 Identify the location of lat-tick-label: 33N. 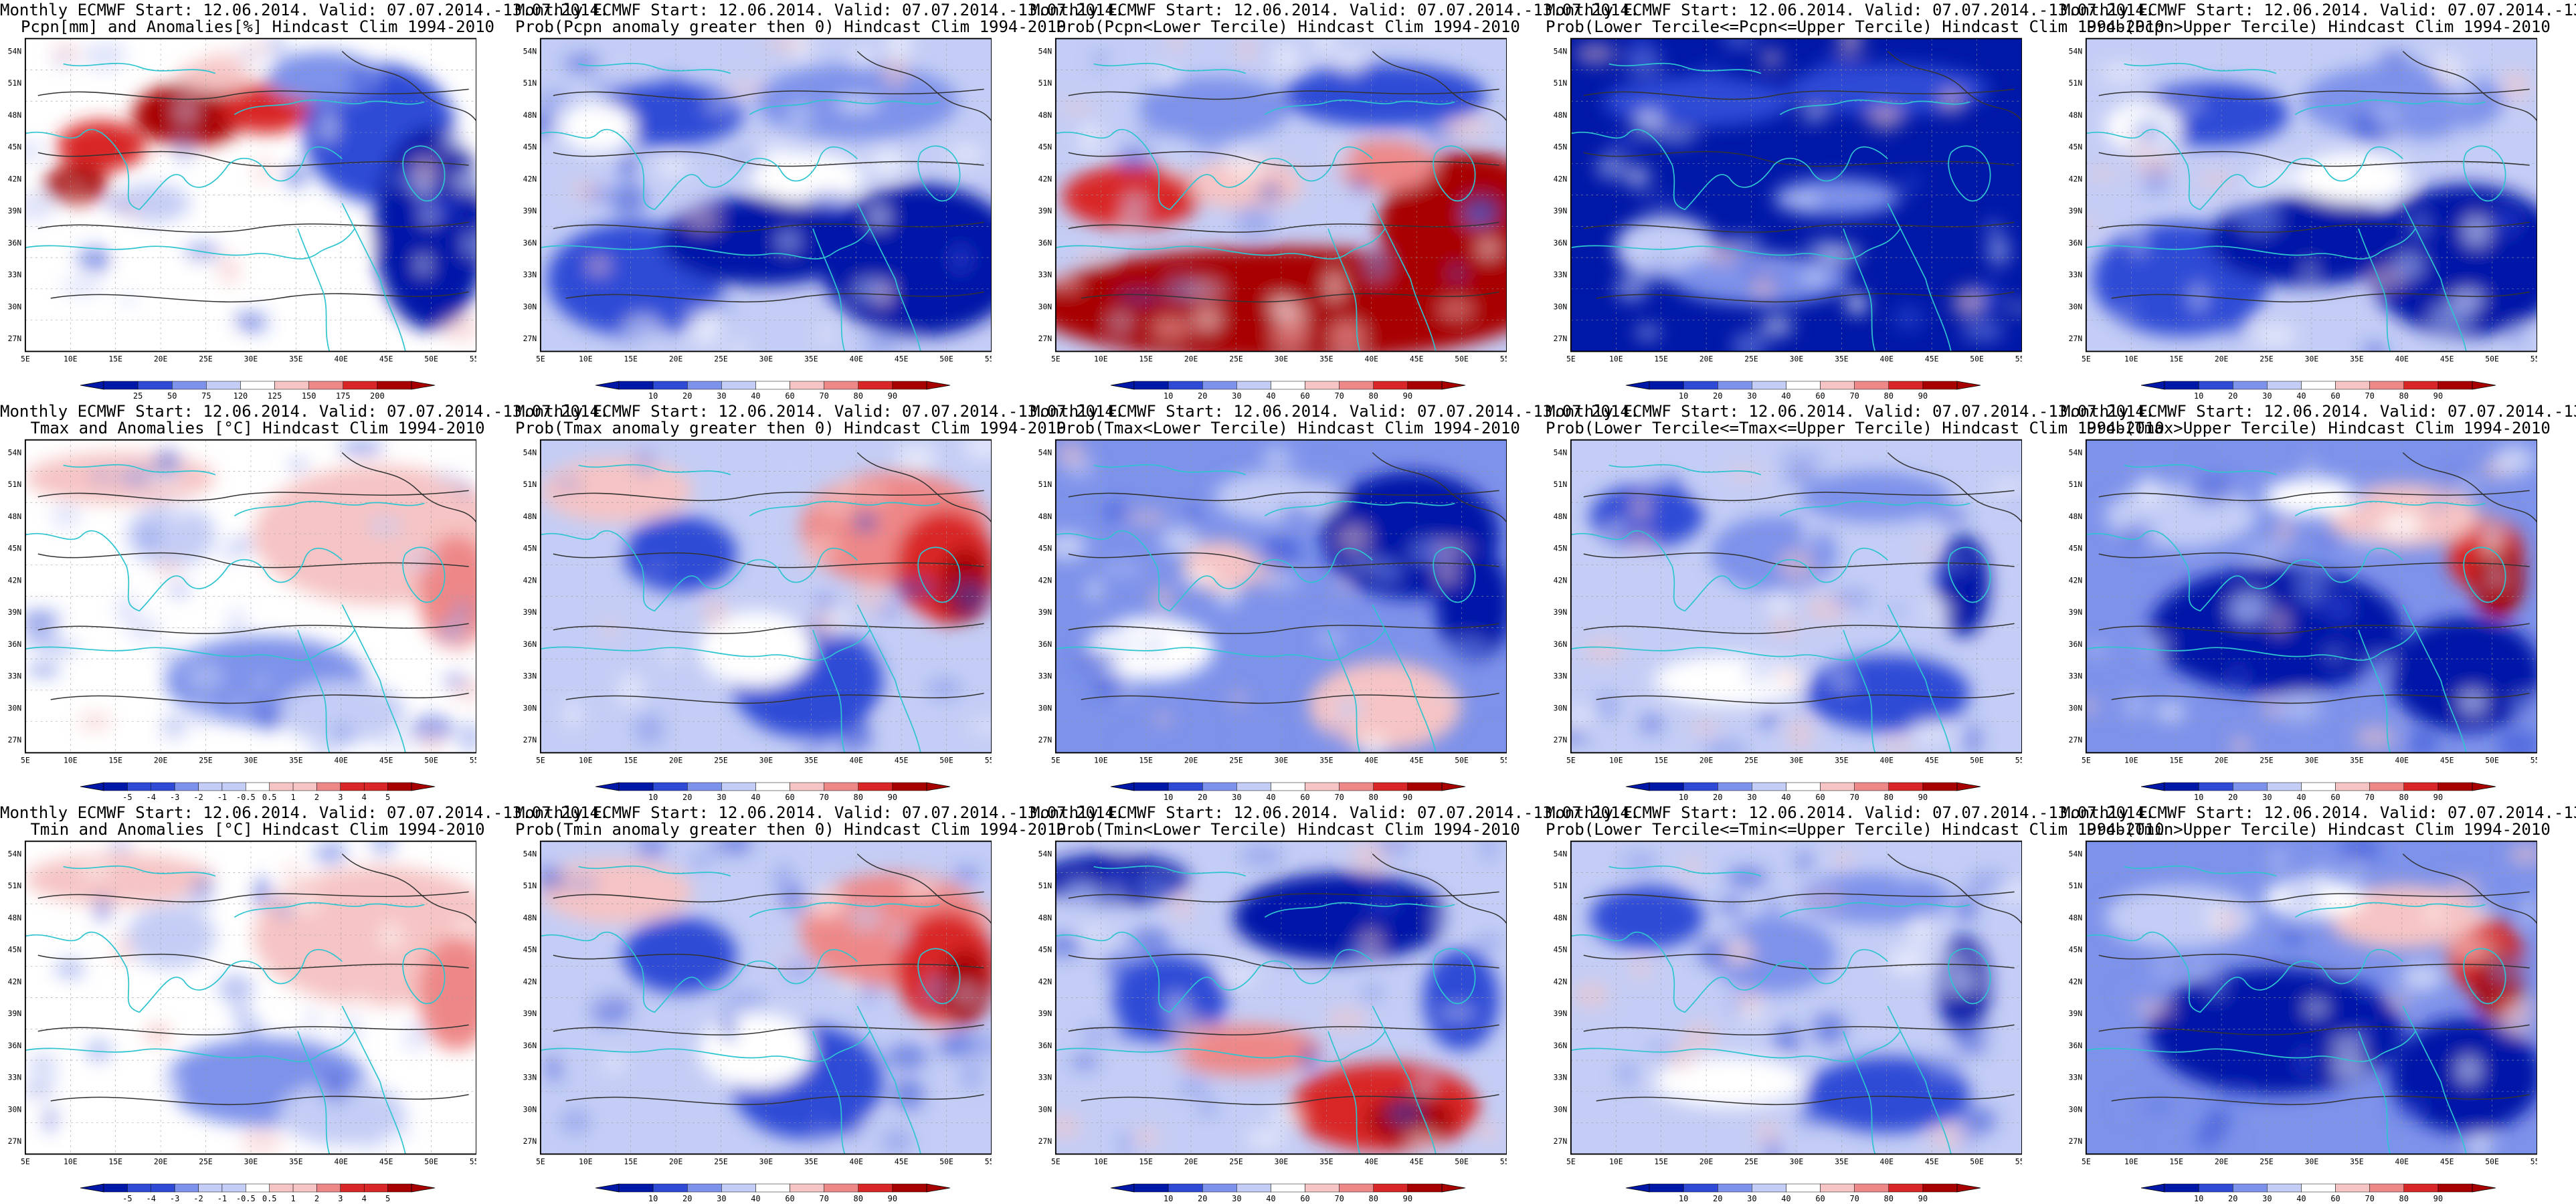
(15, 1077).